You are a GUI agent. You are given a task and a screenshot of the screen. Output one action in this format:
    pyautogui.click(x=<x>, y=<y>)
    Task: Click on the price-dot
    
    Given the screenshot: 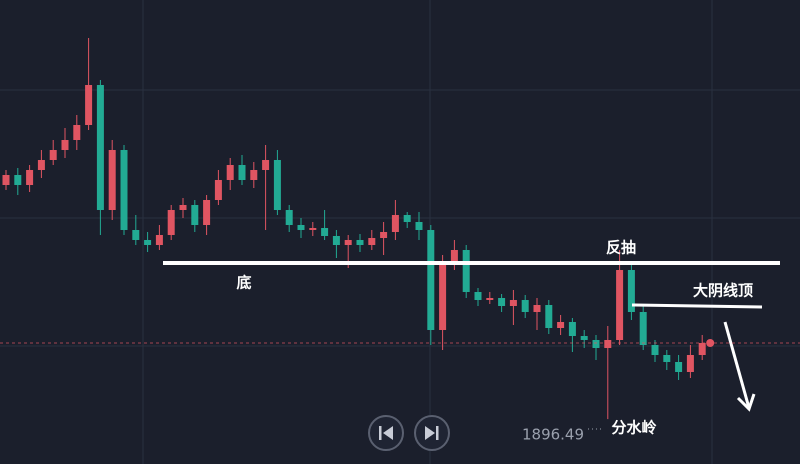 What is the action you would take?
    pyautogui.click(x=710, y=343)
    